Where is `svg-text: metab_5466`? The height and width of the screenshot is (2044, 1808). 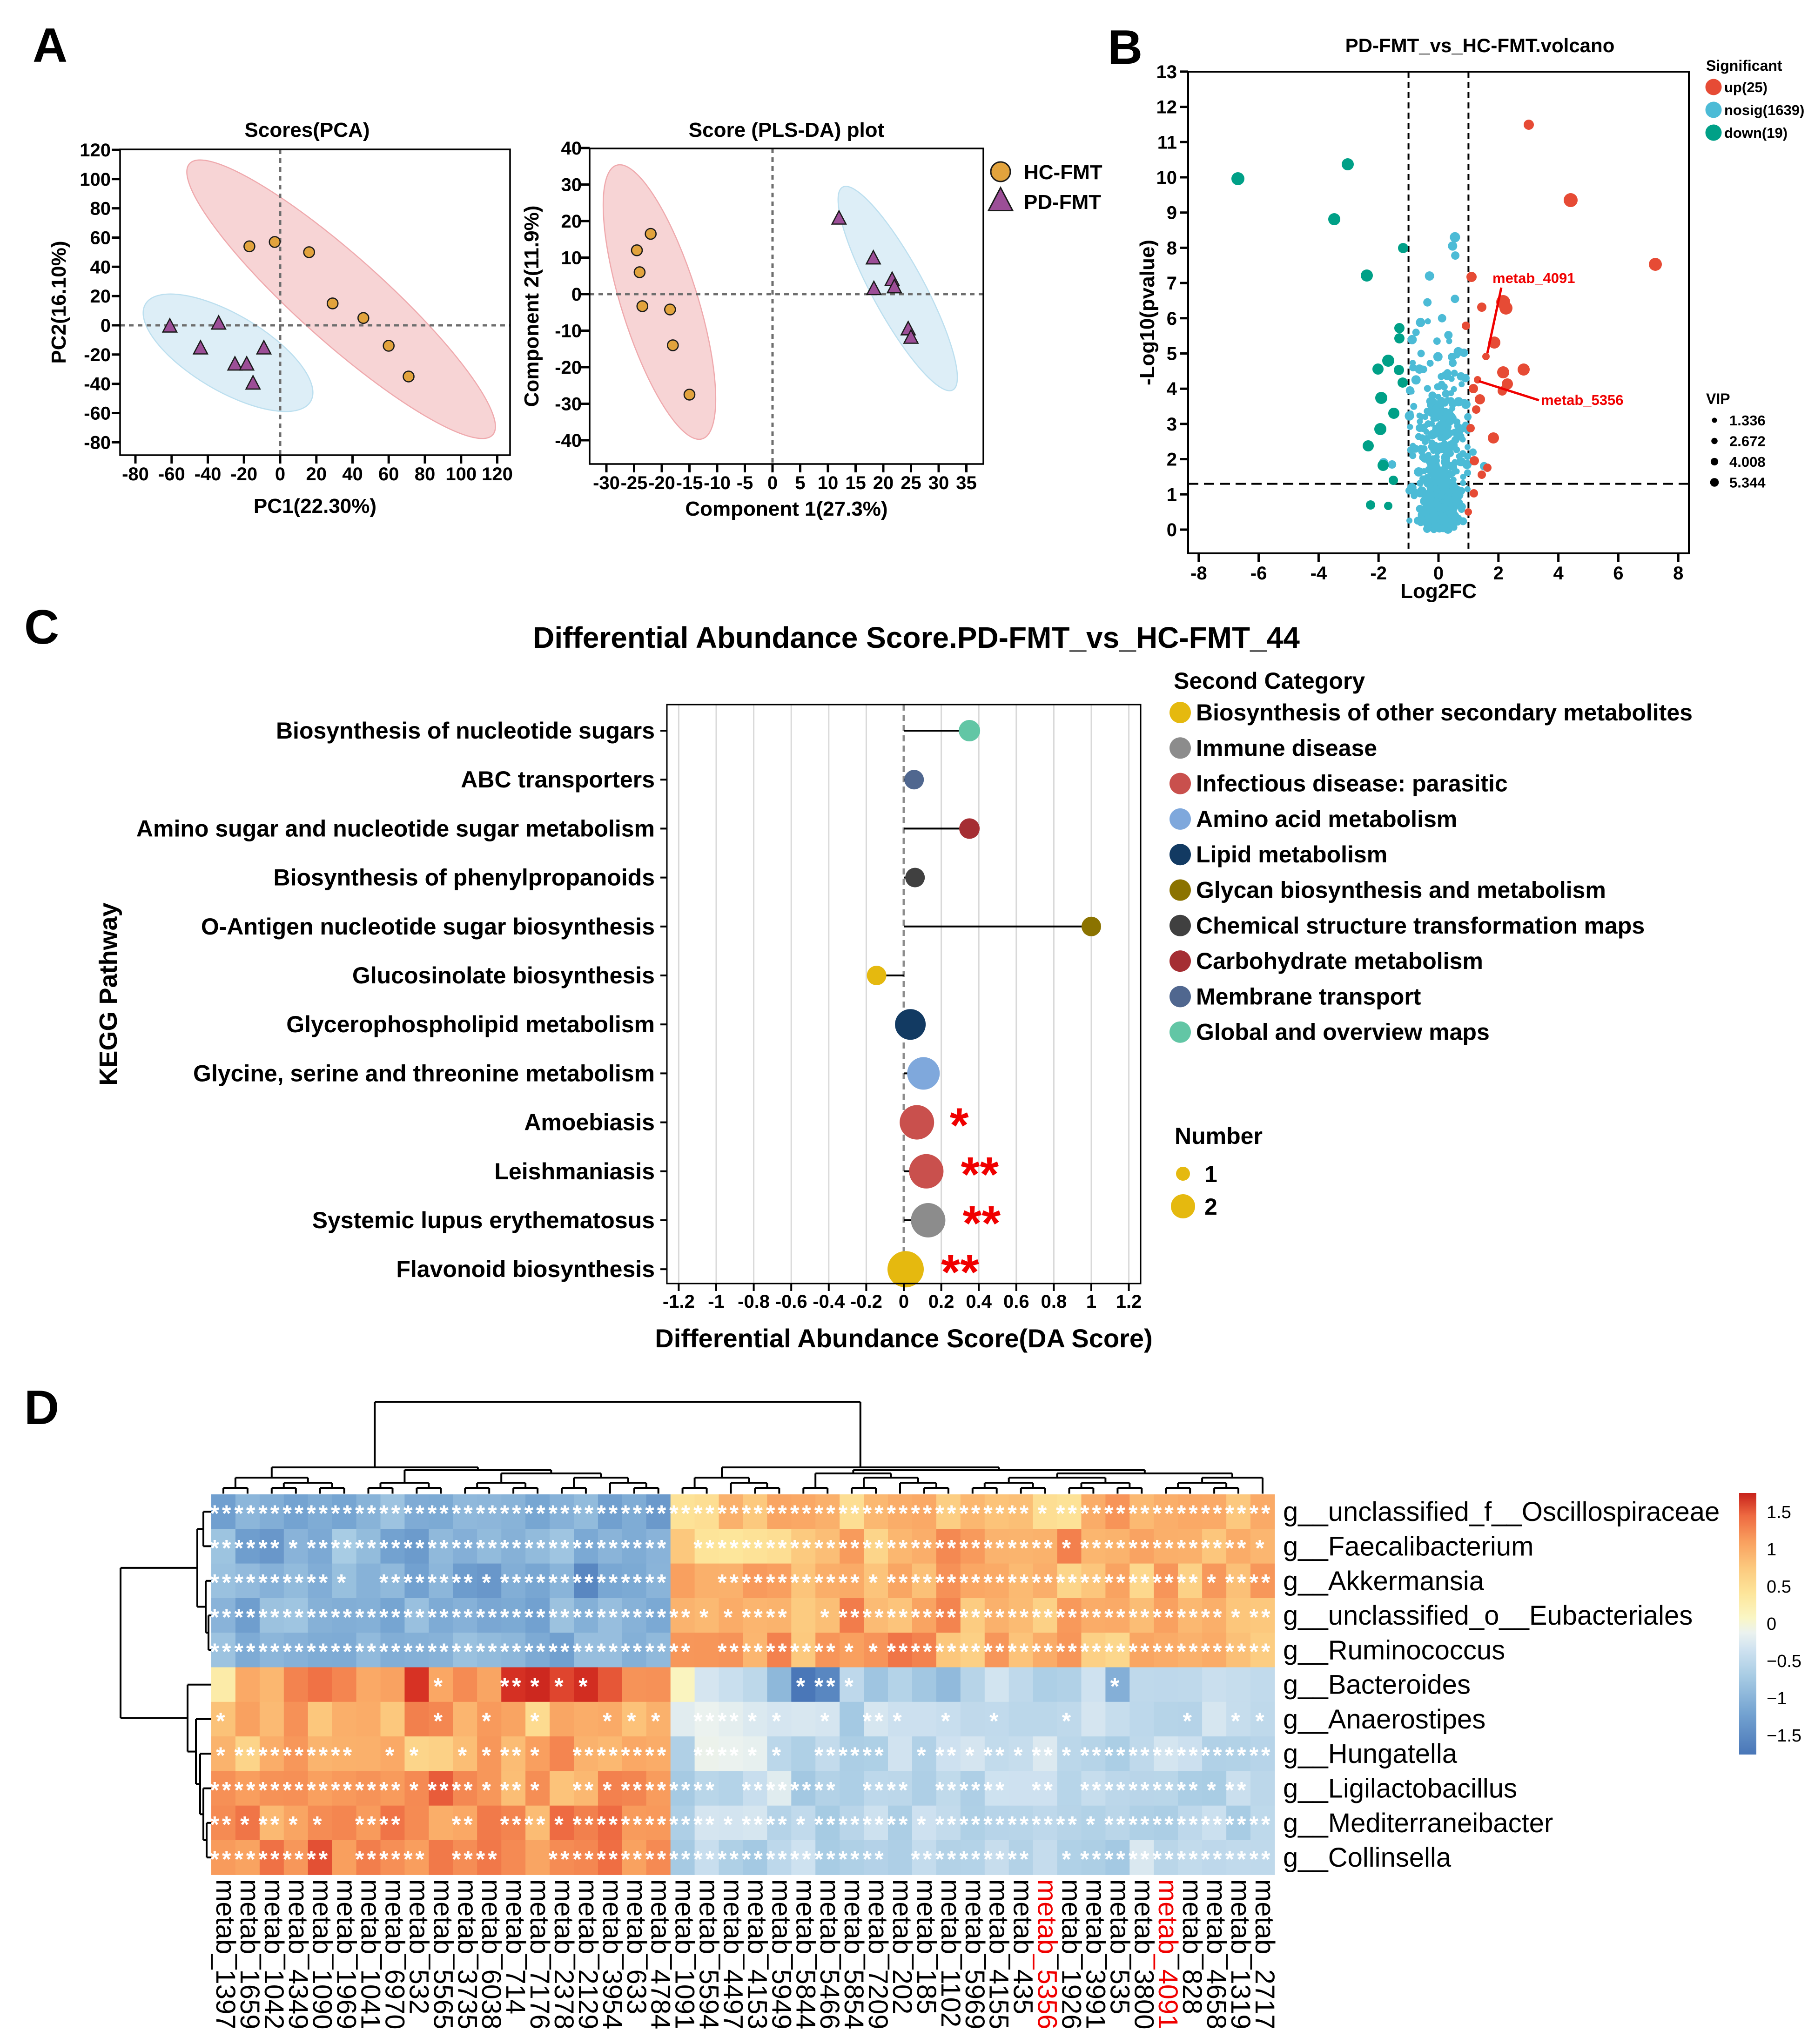
svg-text: metab_5466 is located at coordinates (829, 1954).